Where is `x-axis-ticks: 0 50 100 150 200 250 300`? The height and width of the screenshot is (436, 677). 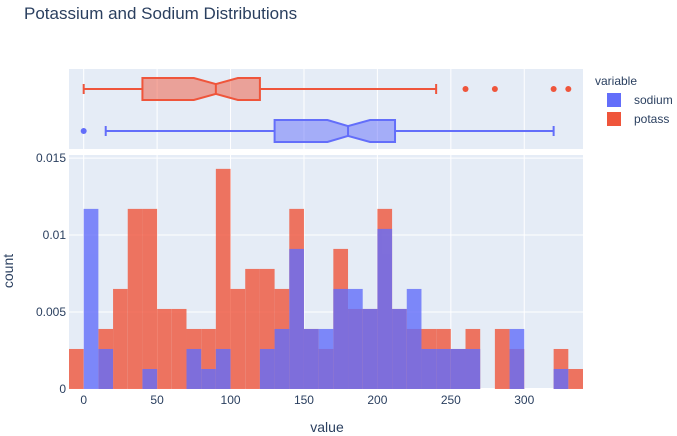 x-axis-ticks: 0 50 100 150 200 250 300 is located at coordinates (307, 400).